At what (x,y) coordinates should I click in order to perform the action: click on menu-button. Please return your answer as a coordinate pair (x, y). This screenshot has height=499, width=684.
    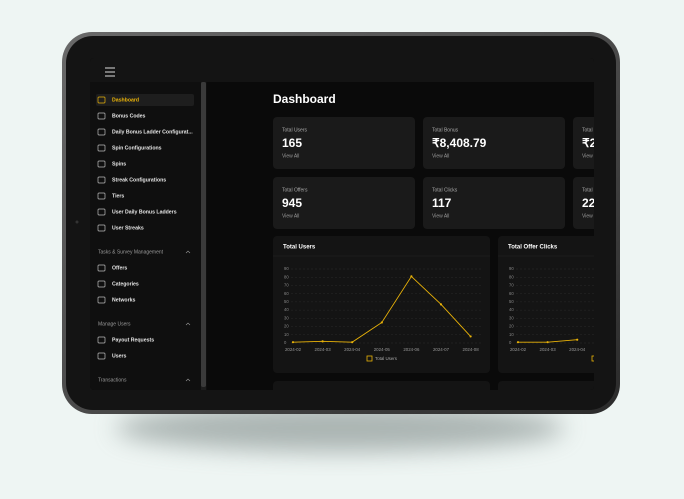
    Looking at the image, I should click on (110, 72).